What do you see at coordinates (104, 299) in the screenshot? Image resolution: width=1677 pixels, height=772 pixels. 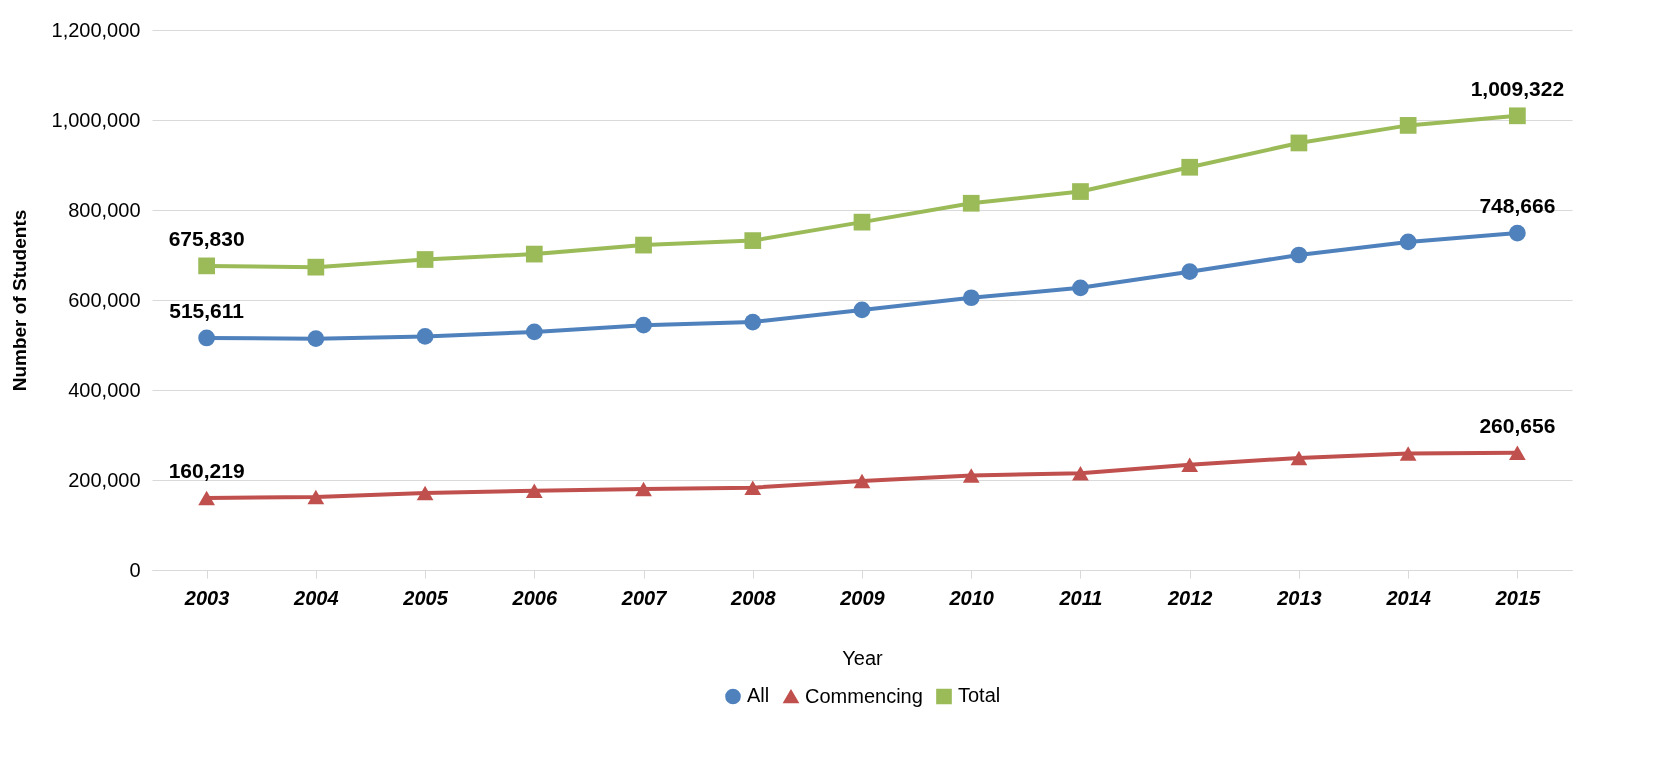 I see `y-tick-label: 600,000` at bounding box center [104, 299].